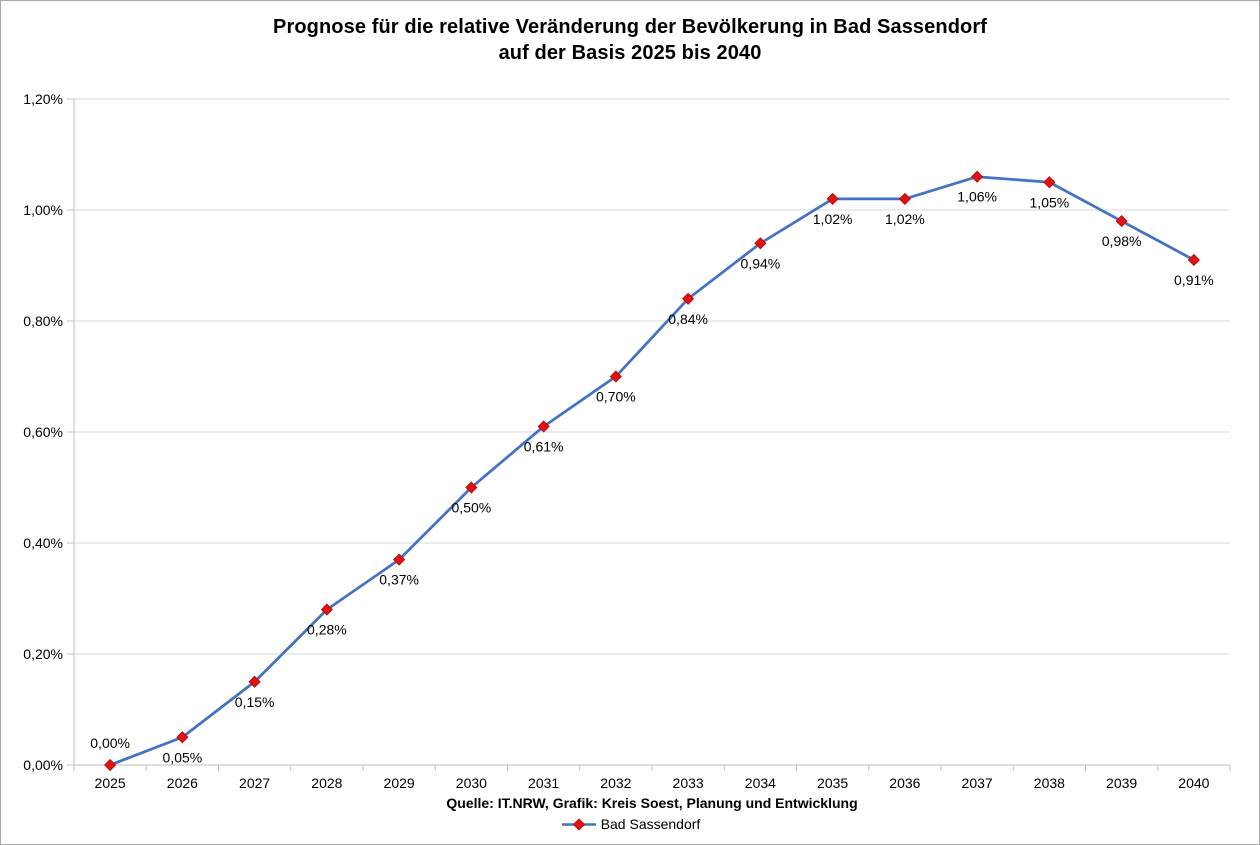 The width and height of the screenshot is (1260, 845). I want to click on x-tick-label: 2030, so click(471, 783).